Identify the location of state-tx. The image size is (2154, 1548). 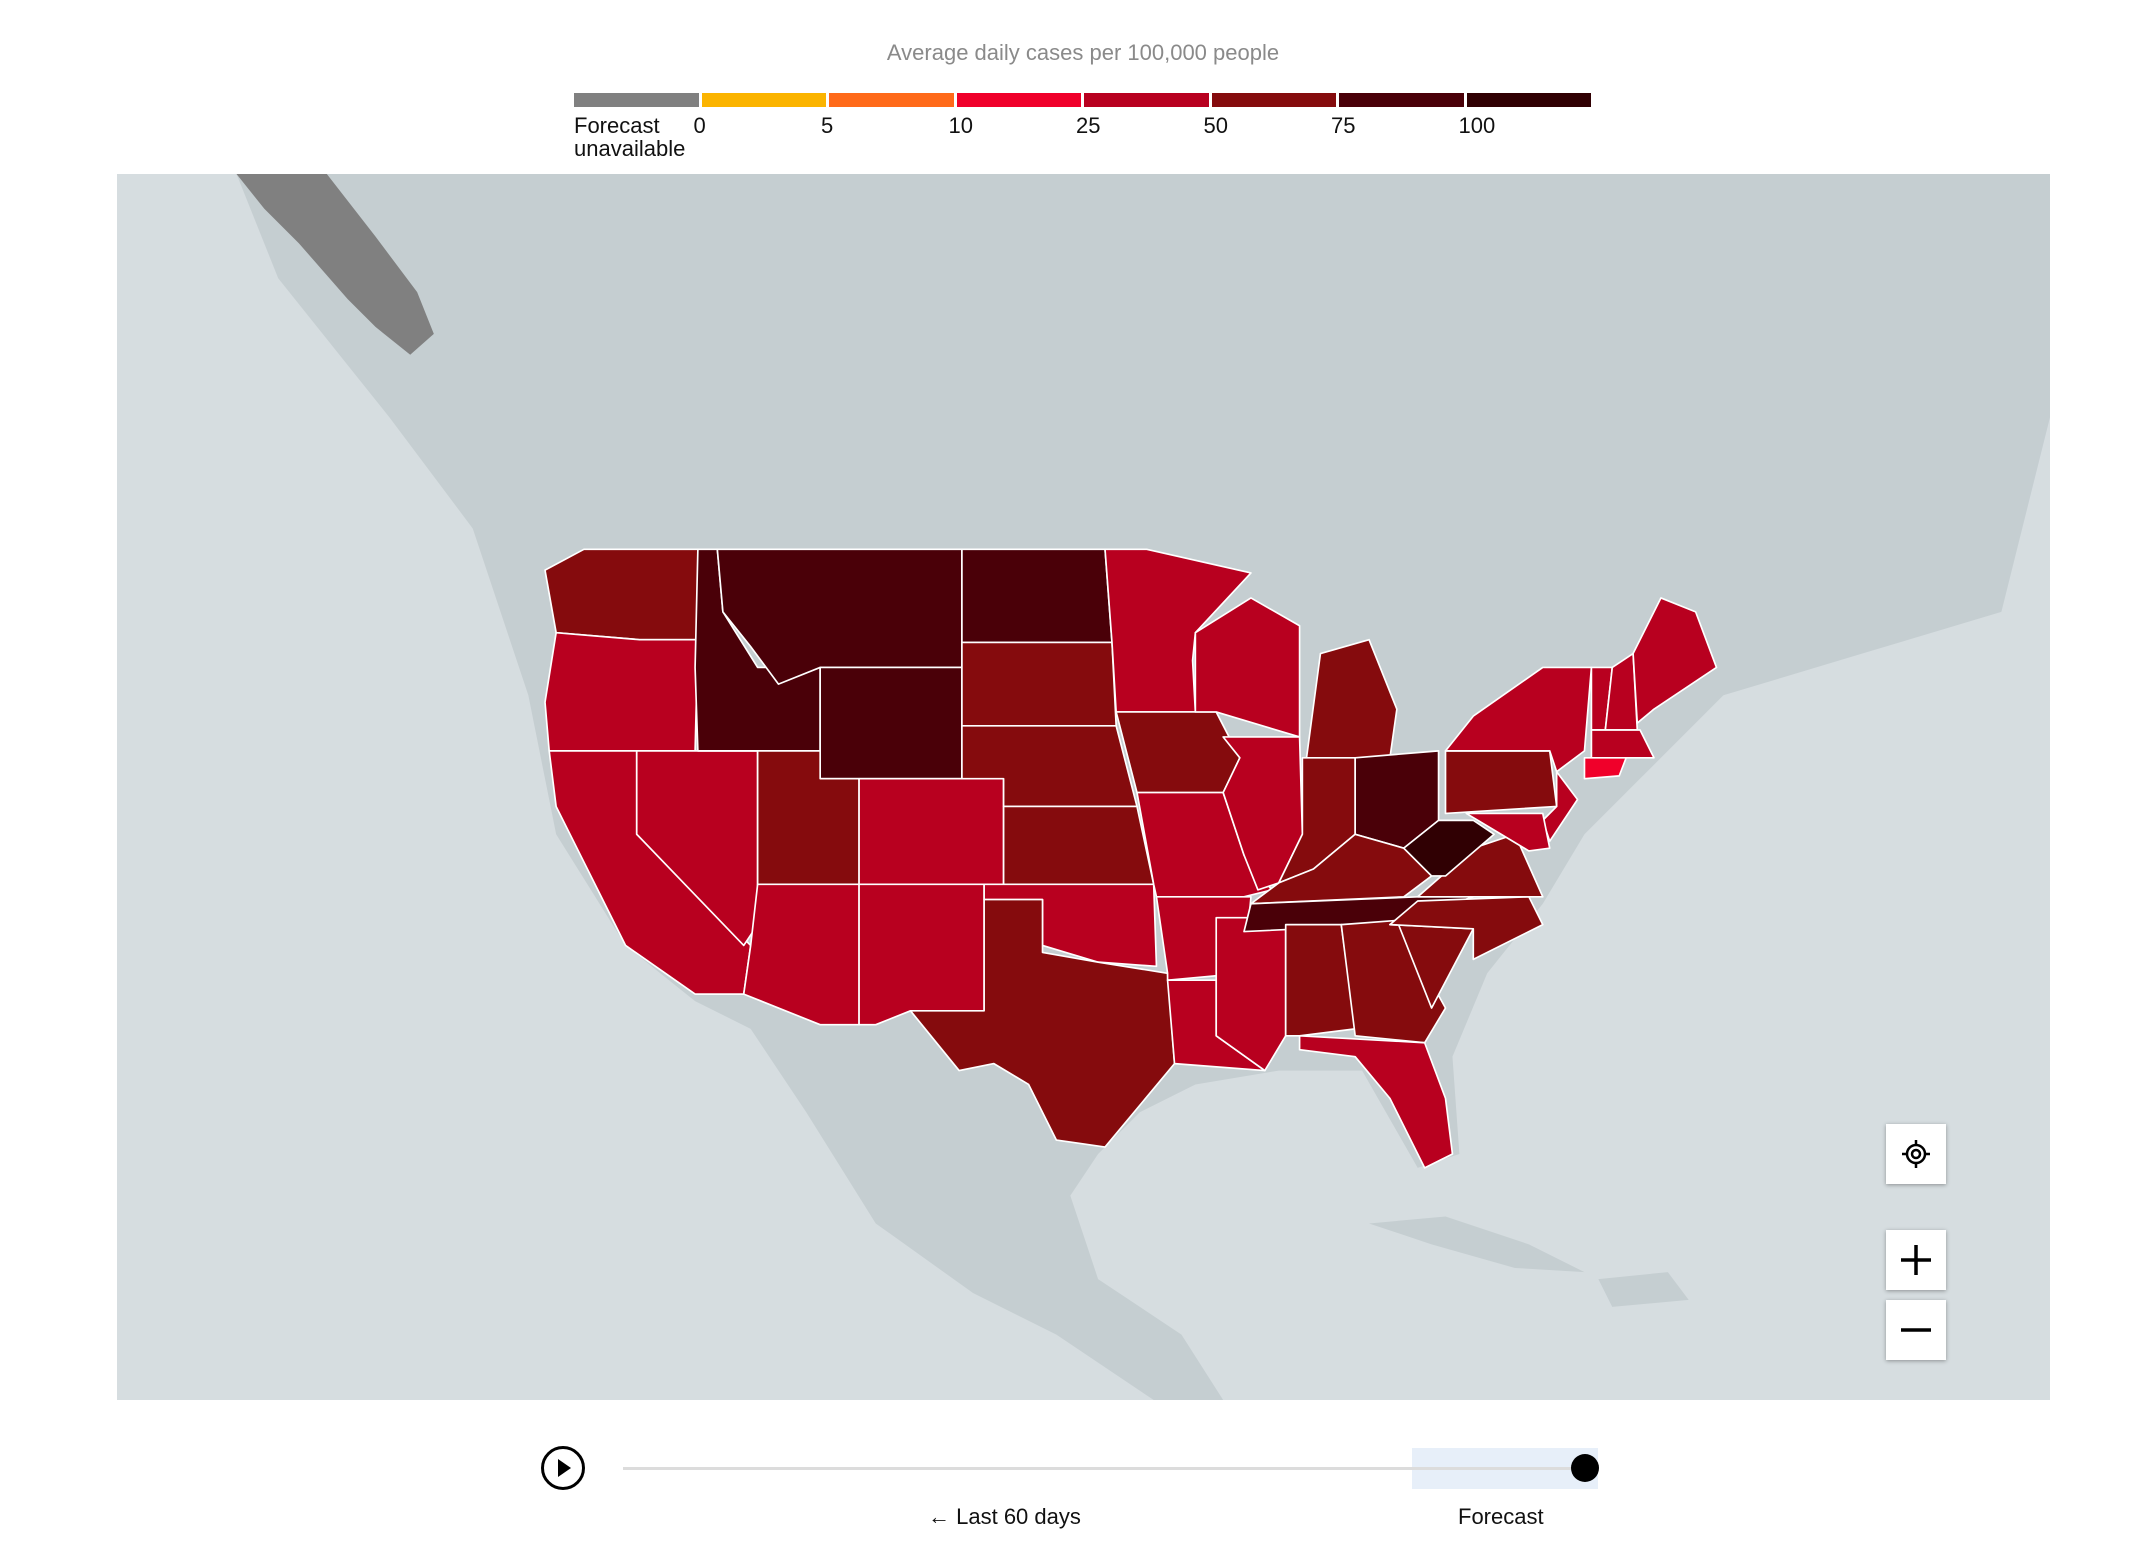
(1042, 1023).